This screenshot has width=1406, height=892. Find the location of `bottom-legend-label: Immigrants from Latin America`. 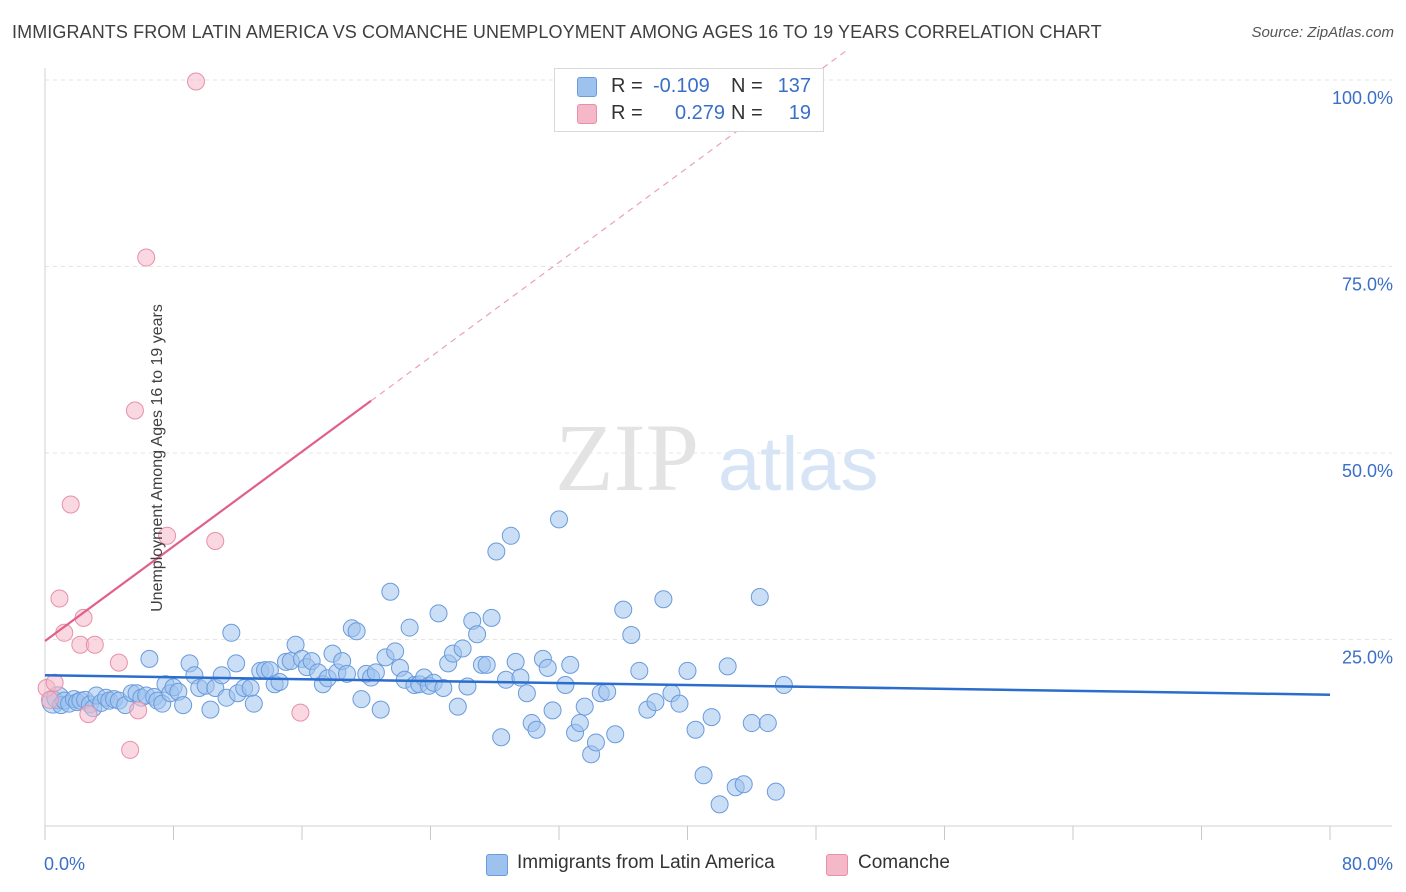

bottom-legend-label: Immigrants from Latin America is located at coordinates (646, 862).